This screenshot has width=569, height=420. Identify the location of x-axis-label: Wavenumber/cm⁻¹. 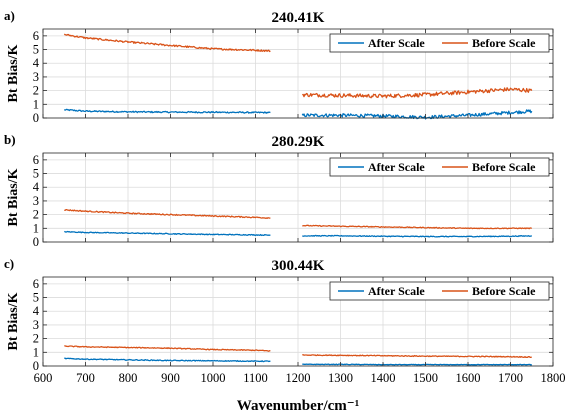
(298, 406).